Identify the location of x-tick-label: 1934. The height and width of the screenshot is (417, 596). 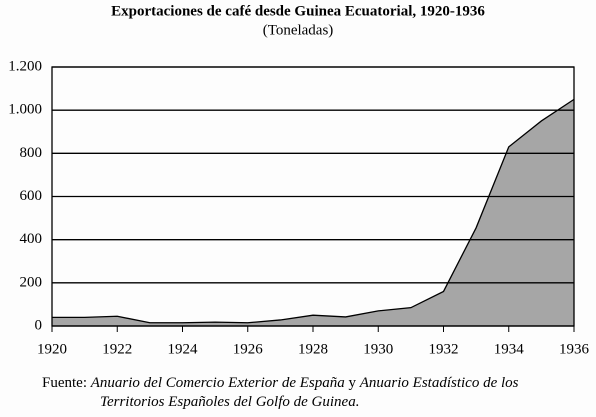
(509, 349).